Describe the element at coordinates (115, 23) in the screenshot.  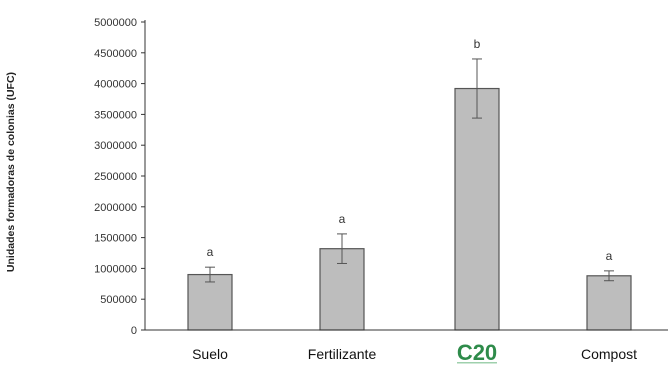
I see `y-tick-label: 5000000` at that location.